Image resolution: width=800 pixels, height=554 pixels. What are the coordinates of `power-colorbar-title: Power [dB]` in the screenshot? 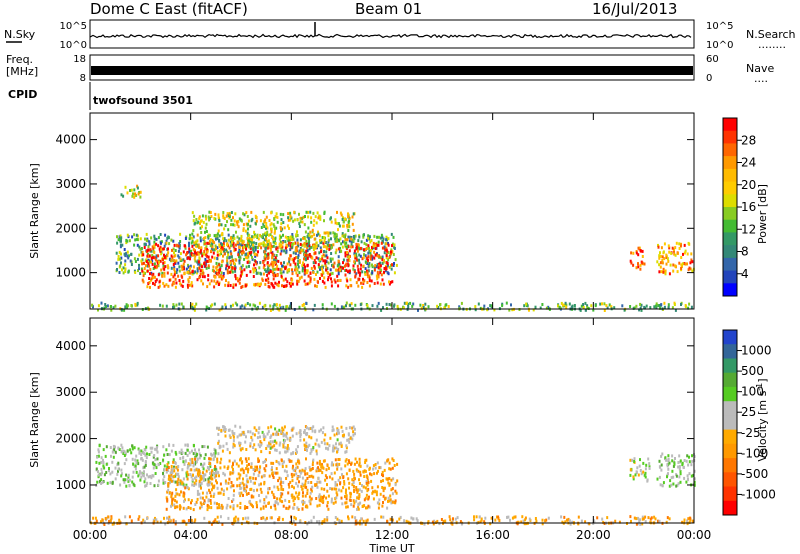 It's located at (762, 214).